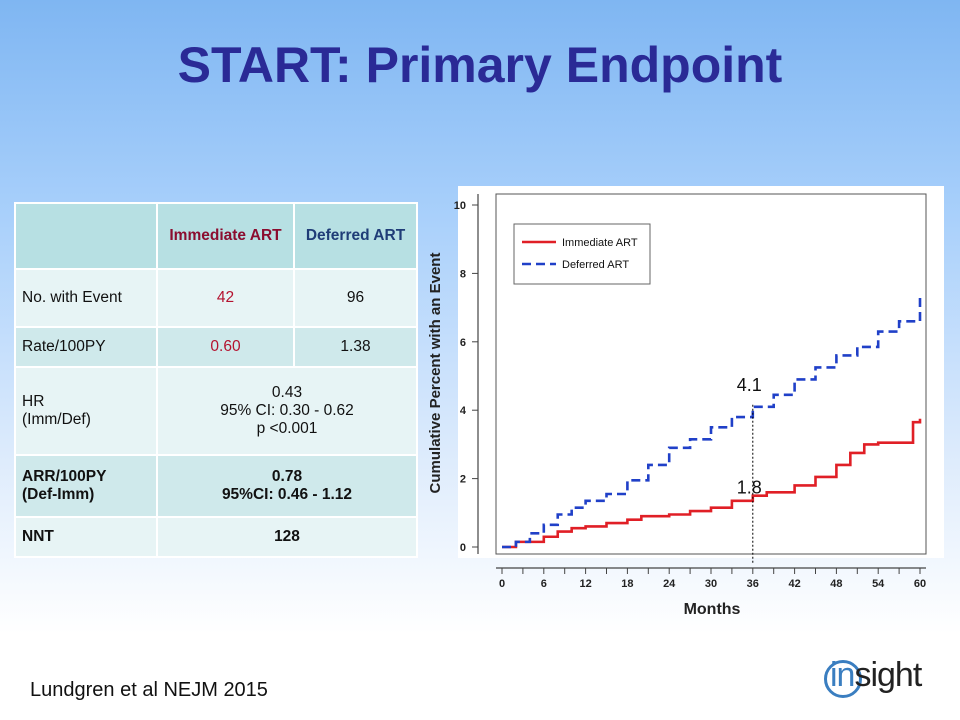  I want to click on rate-deferred: 1.38, so click(355, 347).